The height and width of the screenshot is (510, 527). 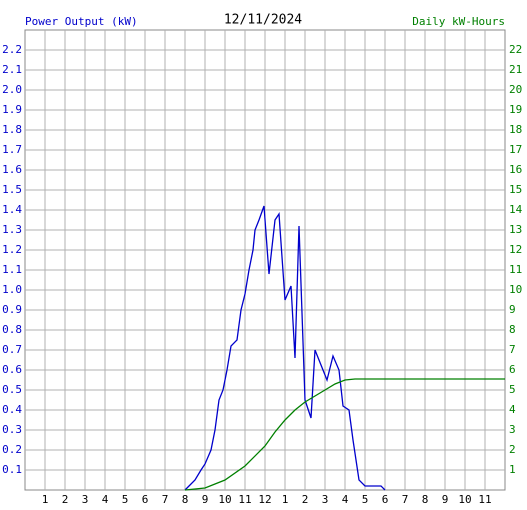 What do you see at coordinates (12, 269) in the screenshot?
I see `y-tick-label: 1.1` at bounding box center [12, 269].